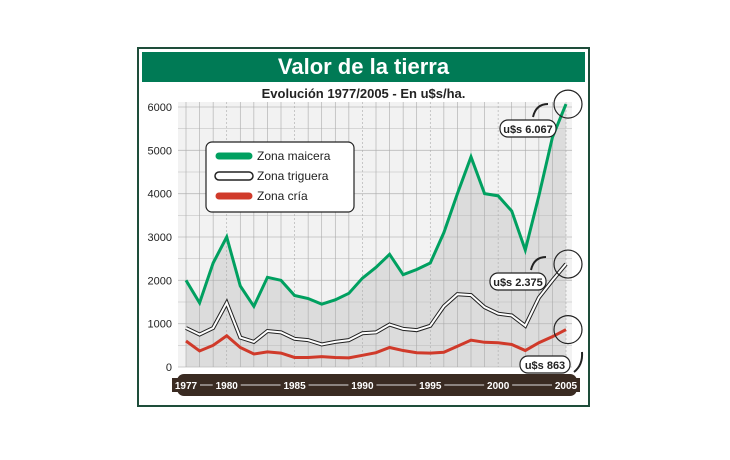  Describe the element at coordinates (376, 304) in the screenshot. I see `series-line-zona-triguera` at that location.